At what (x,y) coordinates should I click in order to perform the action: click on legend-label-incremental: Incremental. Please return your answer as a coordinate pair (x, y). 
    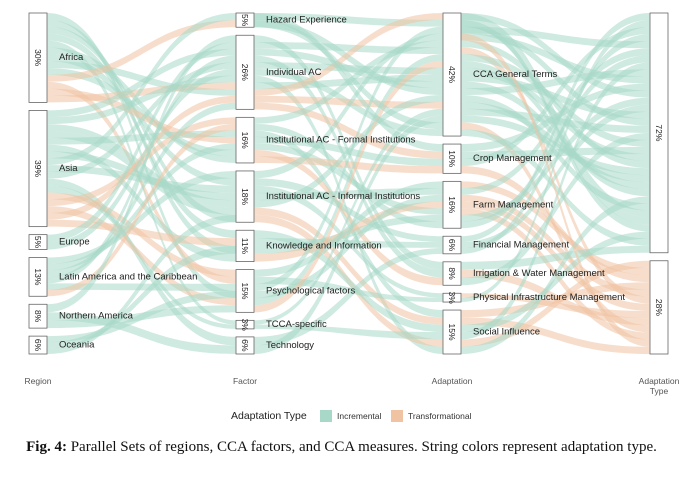
    Looking at the image, I should click on (359, 416).